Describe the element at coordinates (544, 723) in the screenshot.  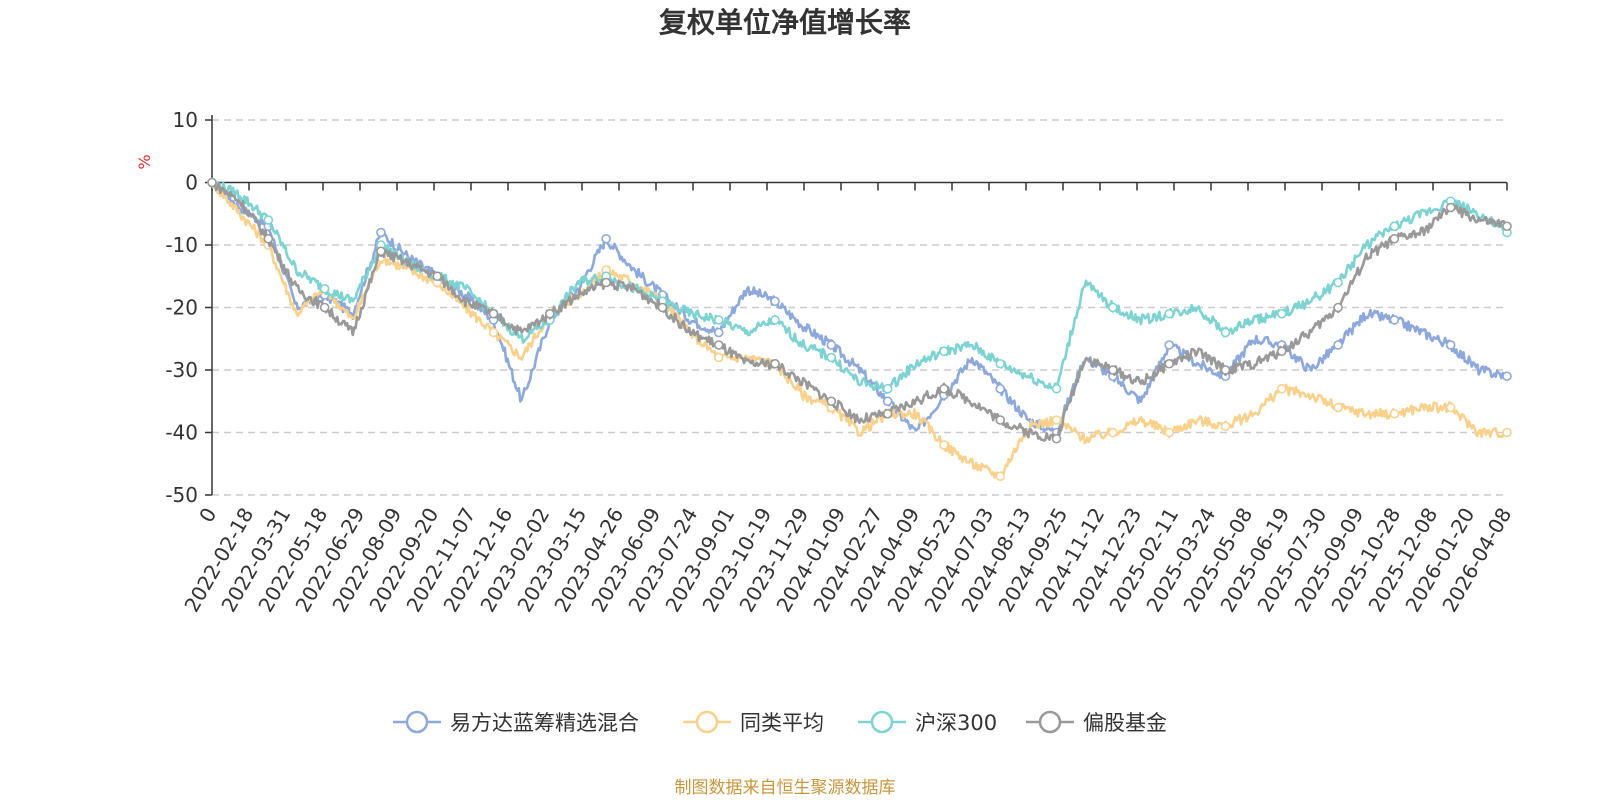
I see `legend-label: 易方达蓝筹精选混合` at that location.